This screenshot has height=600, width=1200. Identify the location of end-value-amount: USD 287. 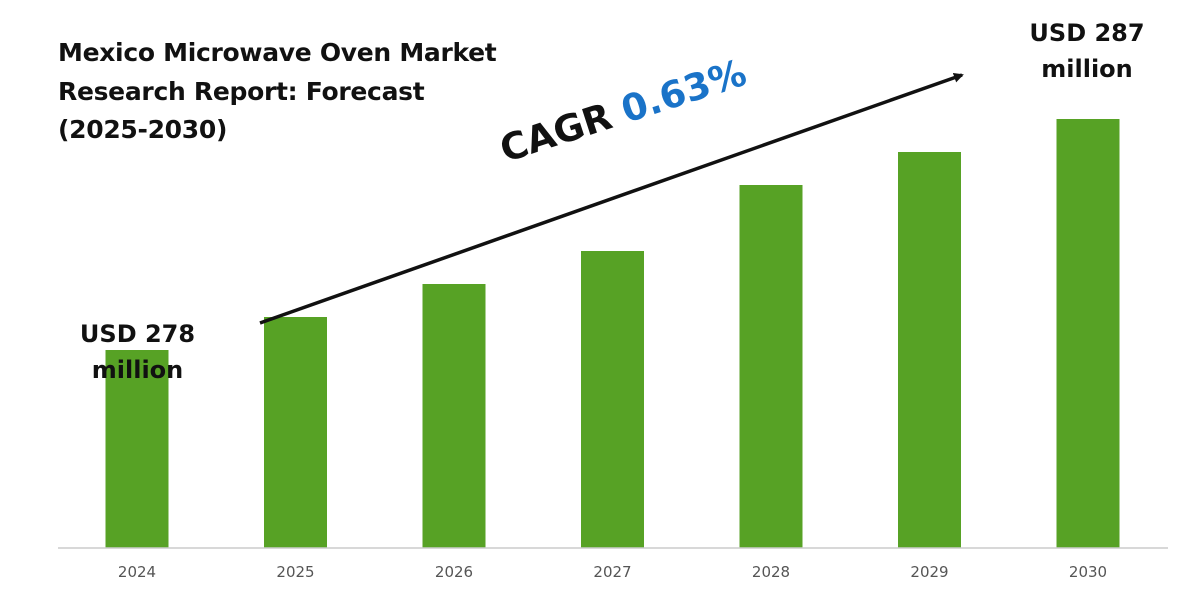
(1087, 33).